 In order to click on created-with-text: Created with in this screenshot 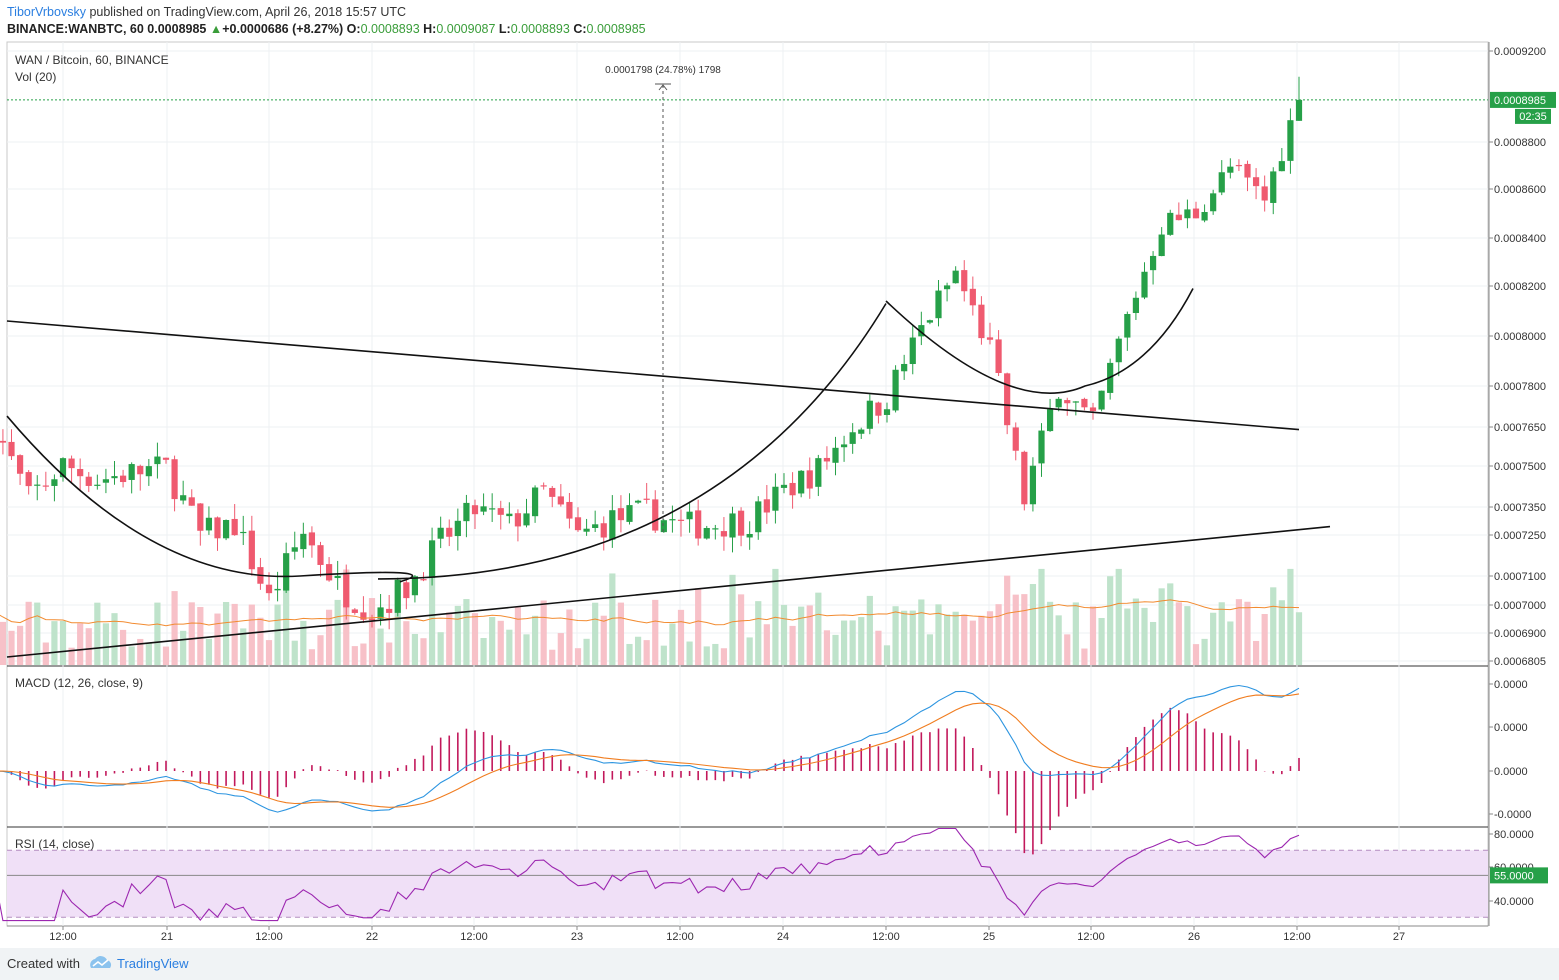, I will do `click(43, 963)`.